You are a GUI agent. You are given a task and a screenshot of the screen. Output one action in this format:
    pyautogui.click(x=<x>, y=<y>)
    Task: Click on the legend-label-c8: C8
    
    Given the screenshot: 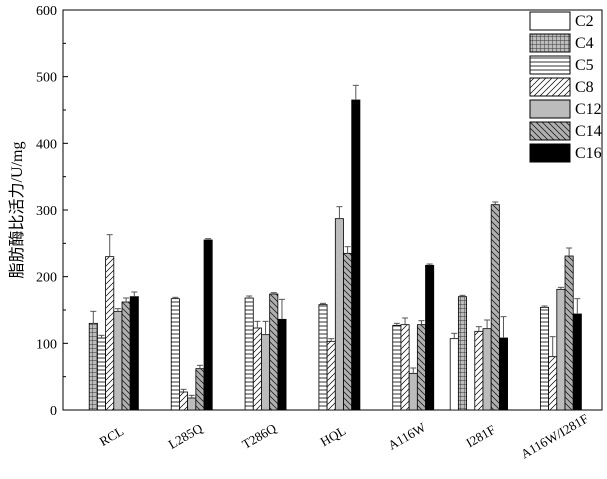 What is the action you would take?
    pyautogui.click(x=584, y=87)
    